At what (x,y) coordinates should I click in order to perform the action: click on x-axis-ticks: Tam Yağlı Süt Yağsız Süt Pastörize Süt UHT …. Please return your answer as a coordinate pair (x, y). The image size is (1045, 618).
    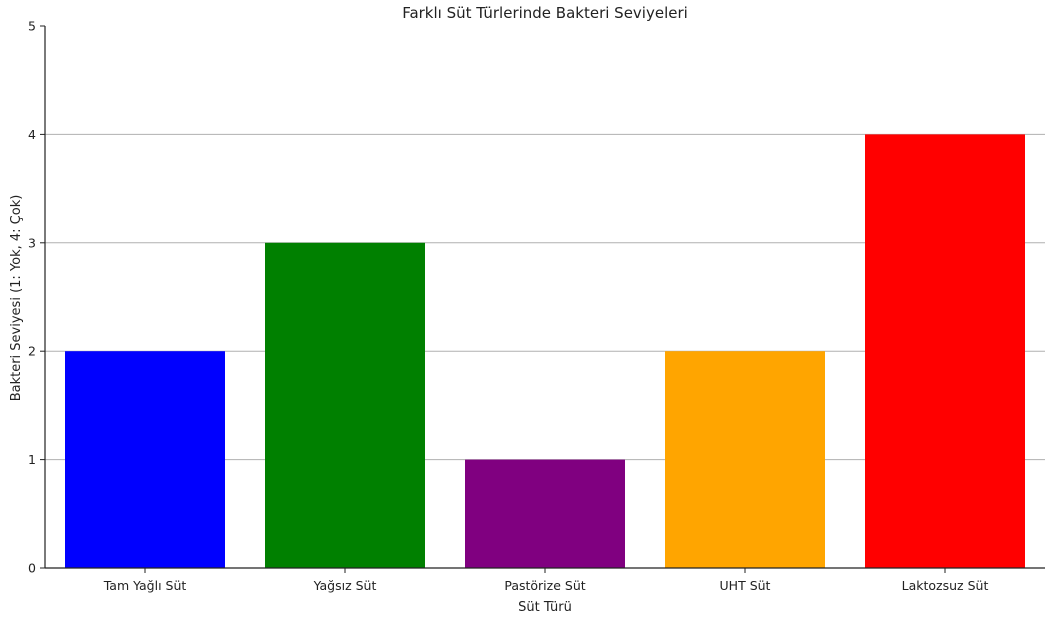
    Looking at the image, I should click on (546, 580).